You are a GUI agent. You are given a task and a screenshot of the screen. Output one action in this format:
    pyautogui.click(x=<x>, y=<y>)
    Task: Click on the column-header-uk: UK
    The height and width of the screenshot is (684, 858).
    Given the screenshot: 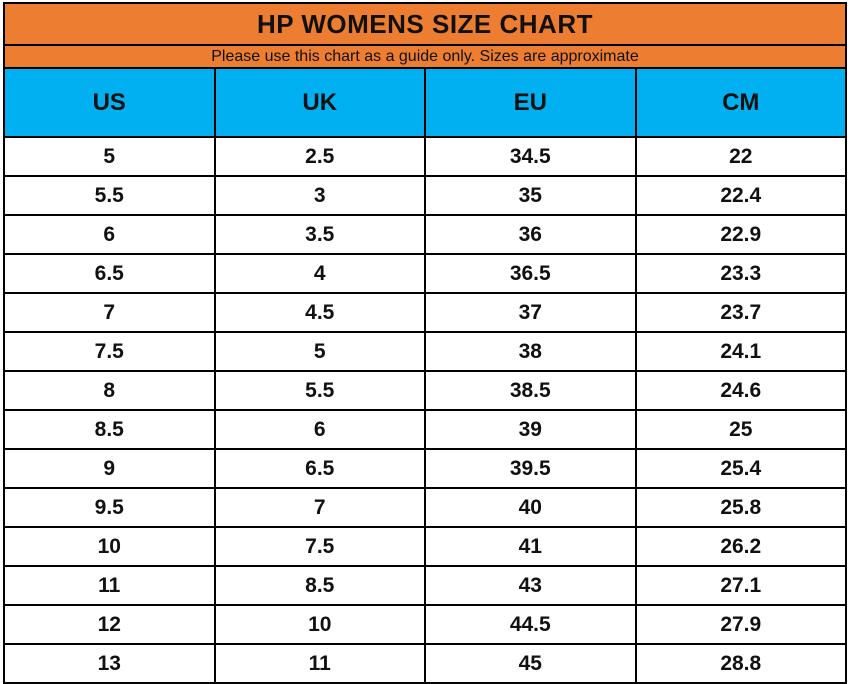 What is the action you would take?
    pyautogui.click(x=319, y=102)
    